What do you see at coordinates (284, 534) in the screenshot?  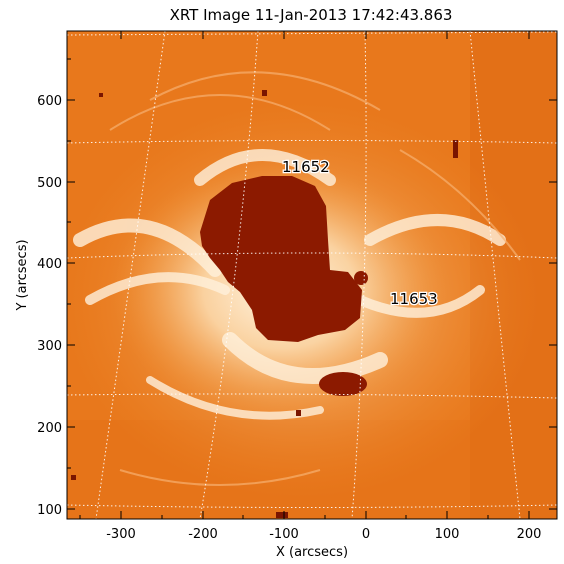 I see `x-tick-label: -100` at bounding box center [284, 534].